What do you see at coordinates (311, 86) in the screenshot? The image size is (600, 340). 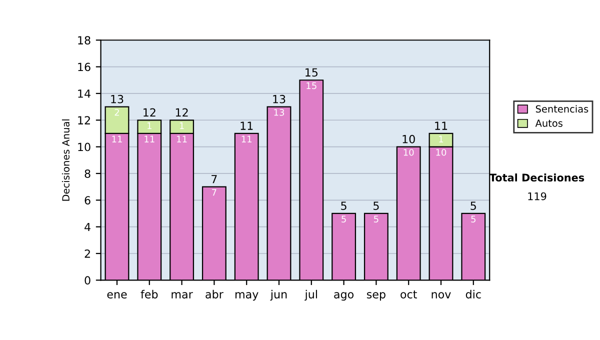 I see `data-label: 15` at bounding box center [311, 86].